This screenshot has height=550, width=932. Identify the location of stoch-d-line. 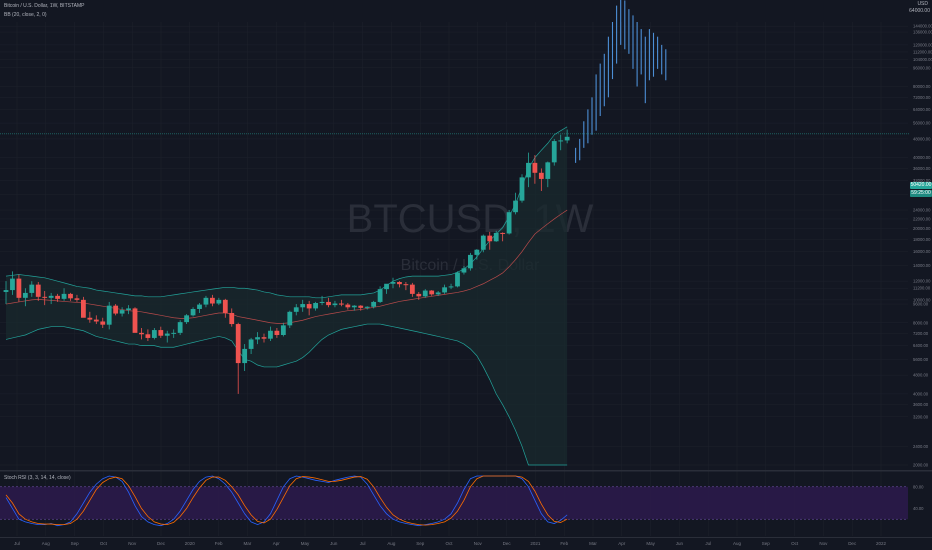
(286, 500).